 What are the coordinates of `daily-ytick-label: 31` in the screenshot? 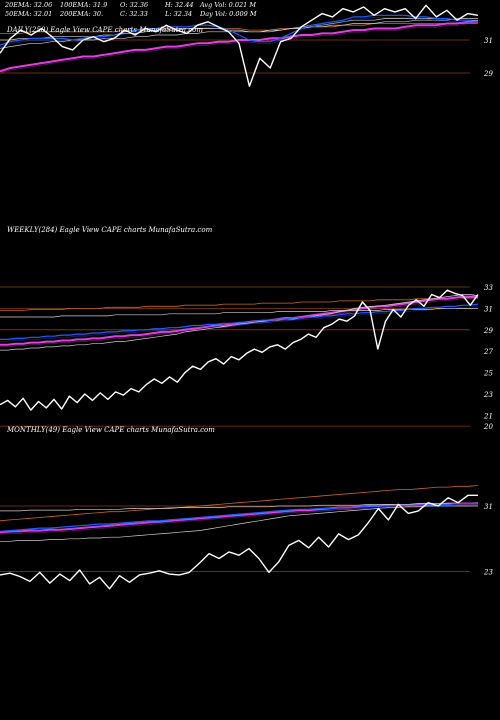 It's located at (488, 41).